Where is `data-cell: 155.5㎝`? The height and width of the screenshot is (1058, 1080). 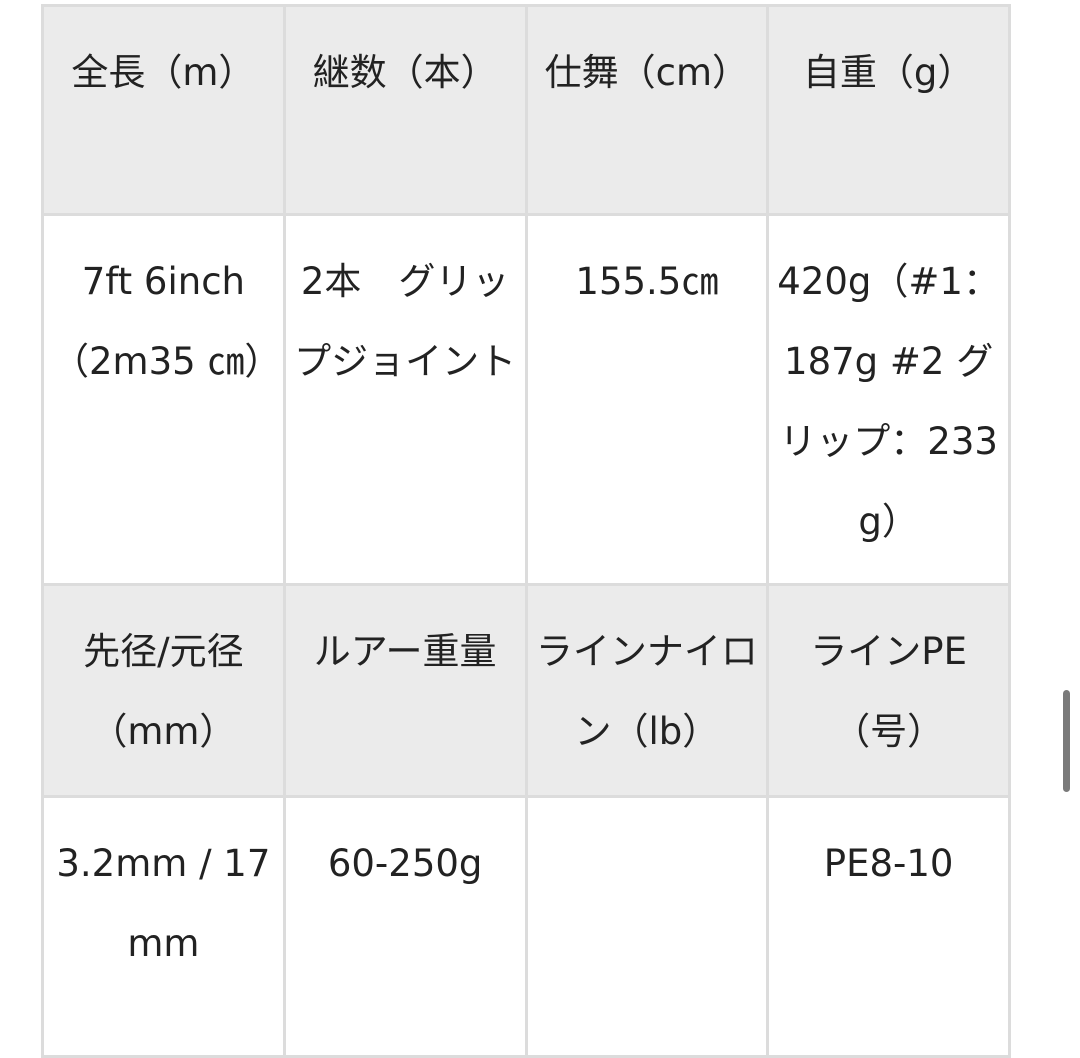
data-cell: 155.5㎝ is located at coordinates (647, 399).